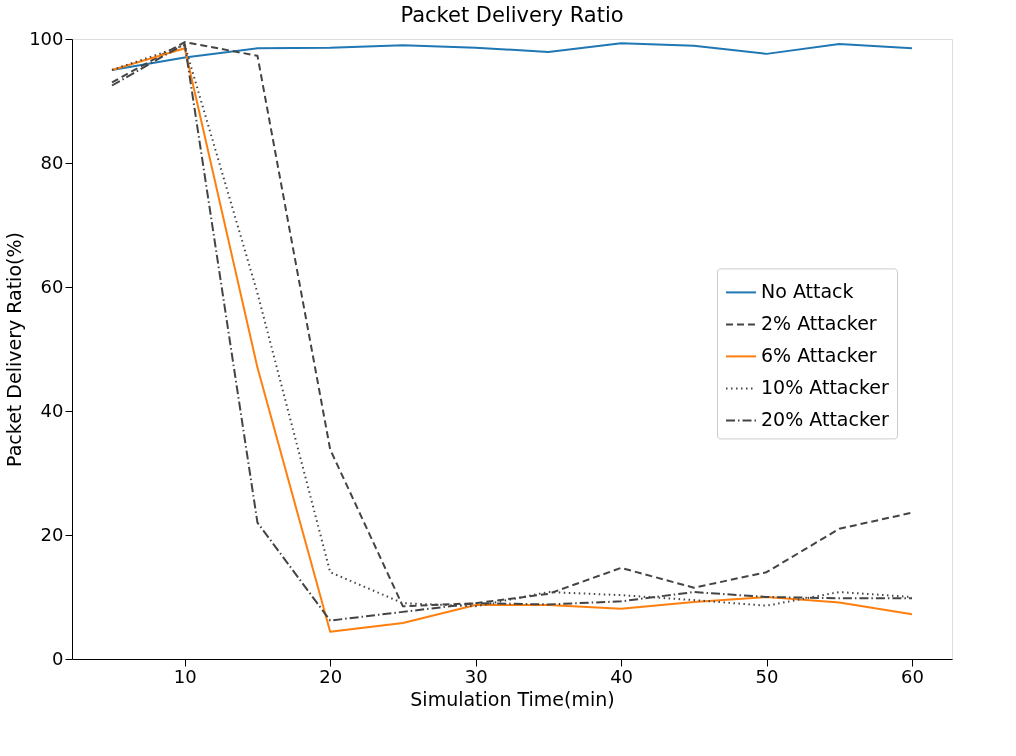 This screenshot has height=756, width=1016. I want to click on y-tick-label: 40, so click(52, 410).